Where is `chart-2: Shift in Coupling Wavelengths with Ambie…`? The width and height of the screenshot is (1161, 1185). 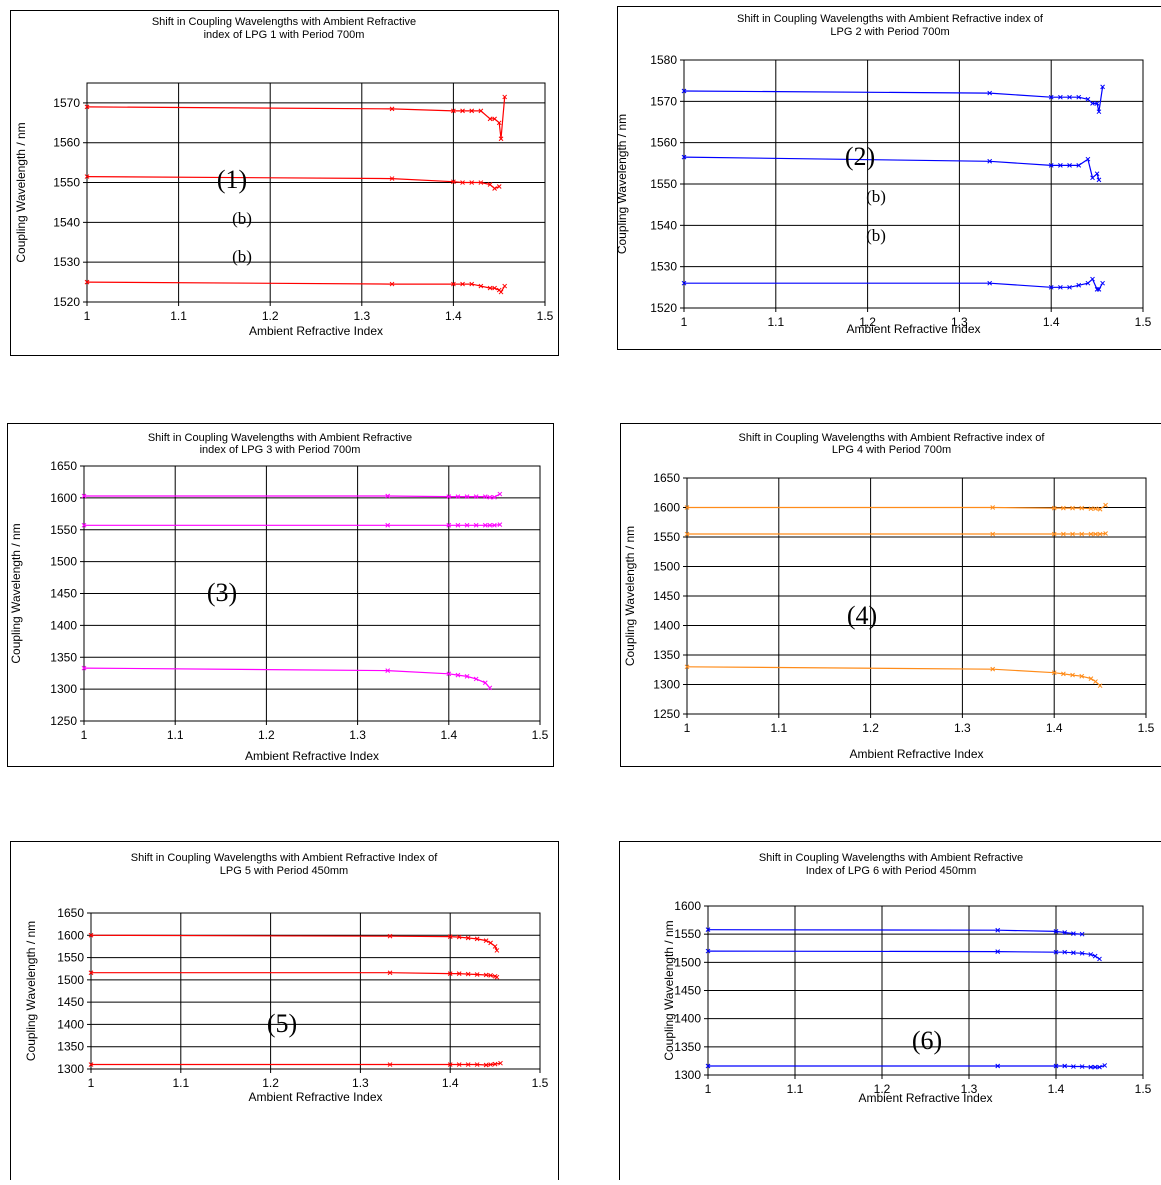 chart-2: Shift in Coupling Wavelengths with Ambie… is located at coordinates (888, 178).